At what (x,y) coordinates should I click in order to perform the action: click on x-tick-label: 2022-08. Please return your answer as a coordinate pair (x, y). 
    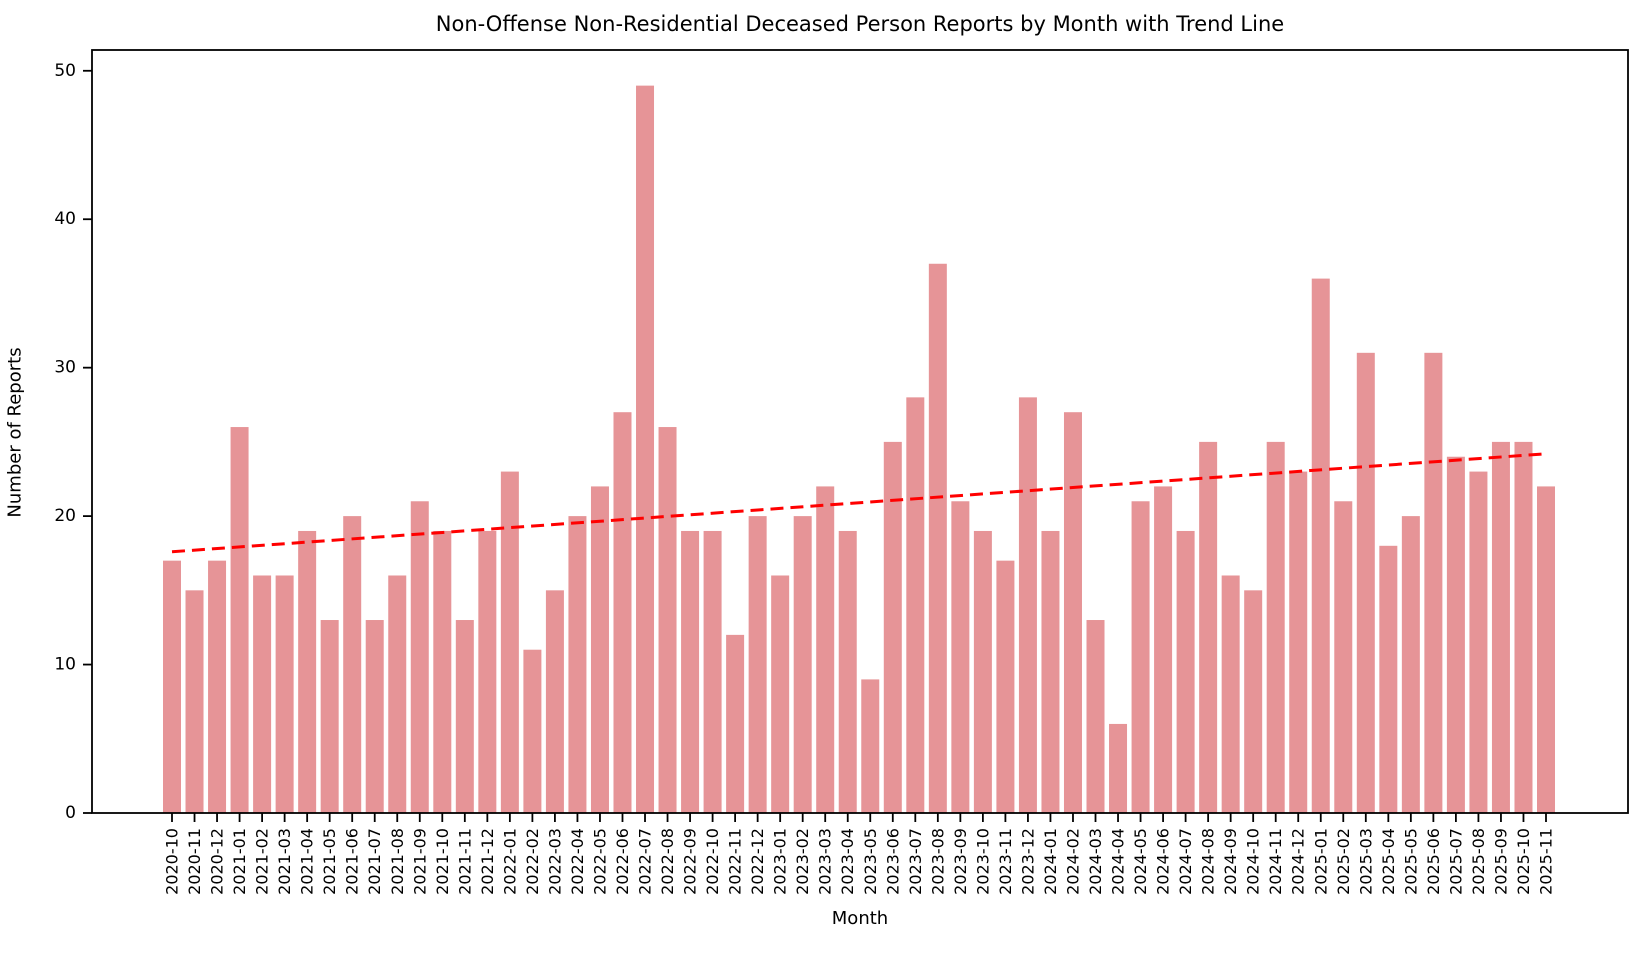
    Looking at the image, I should click on (667, 861).